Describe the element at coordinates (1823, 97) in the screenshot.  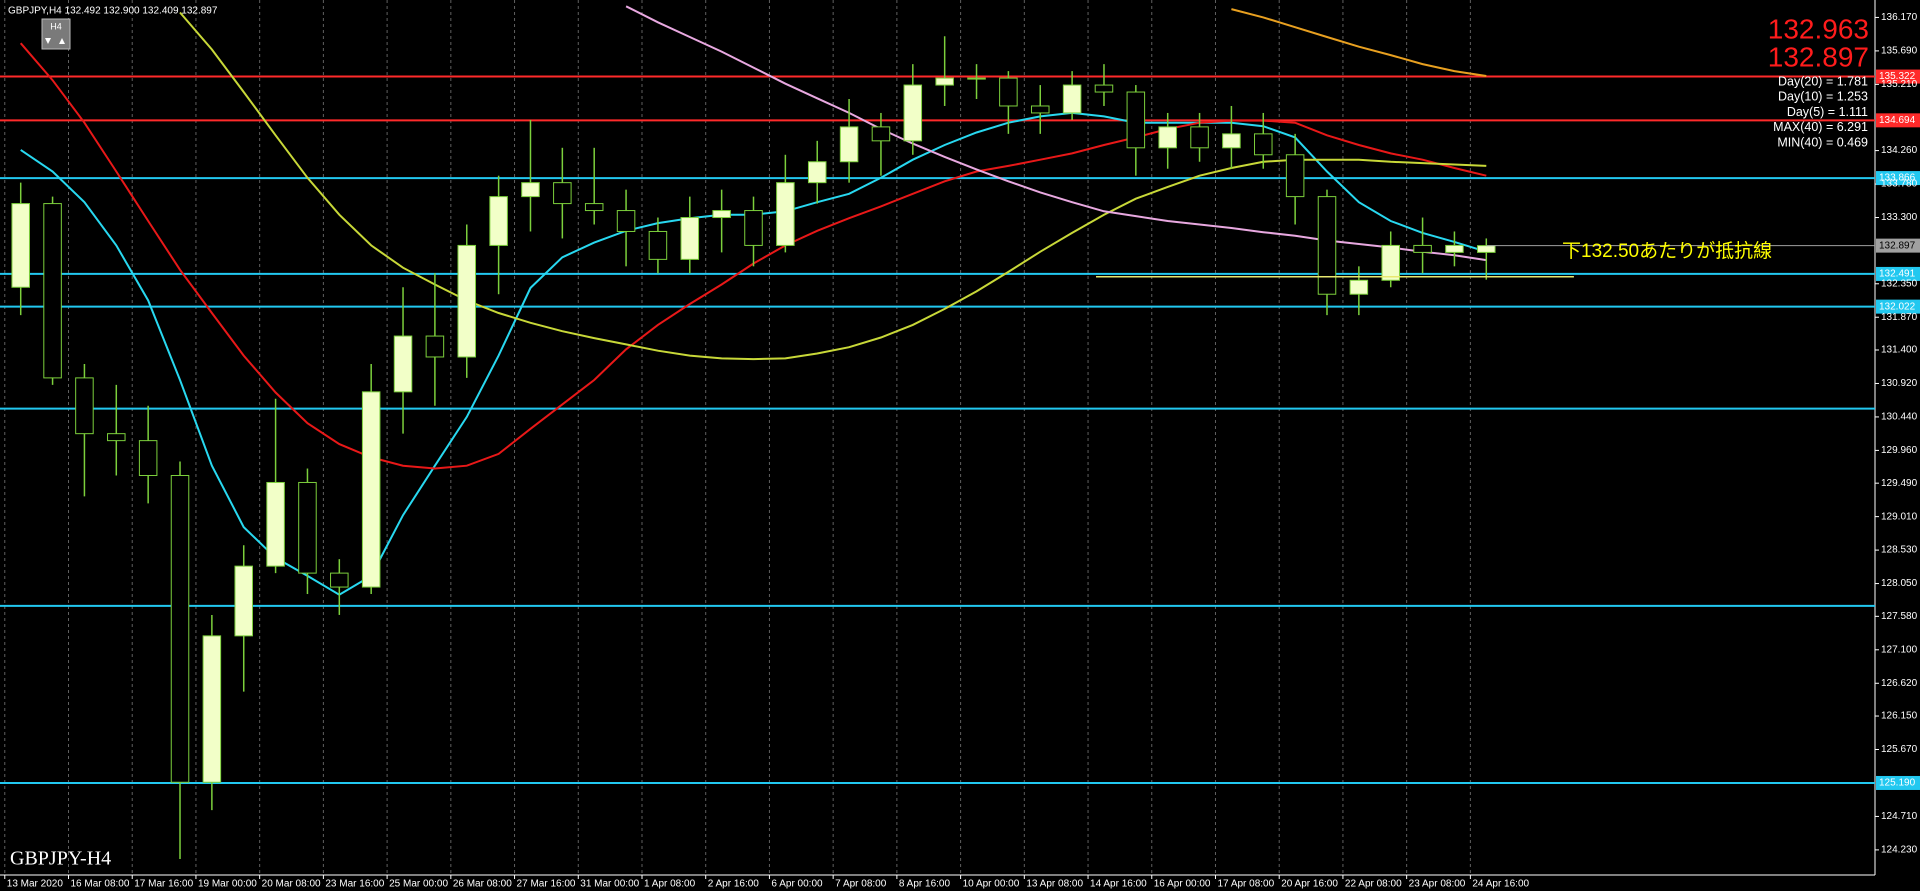
I see `stat-line: Day(10) = 1.253` at that location.